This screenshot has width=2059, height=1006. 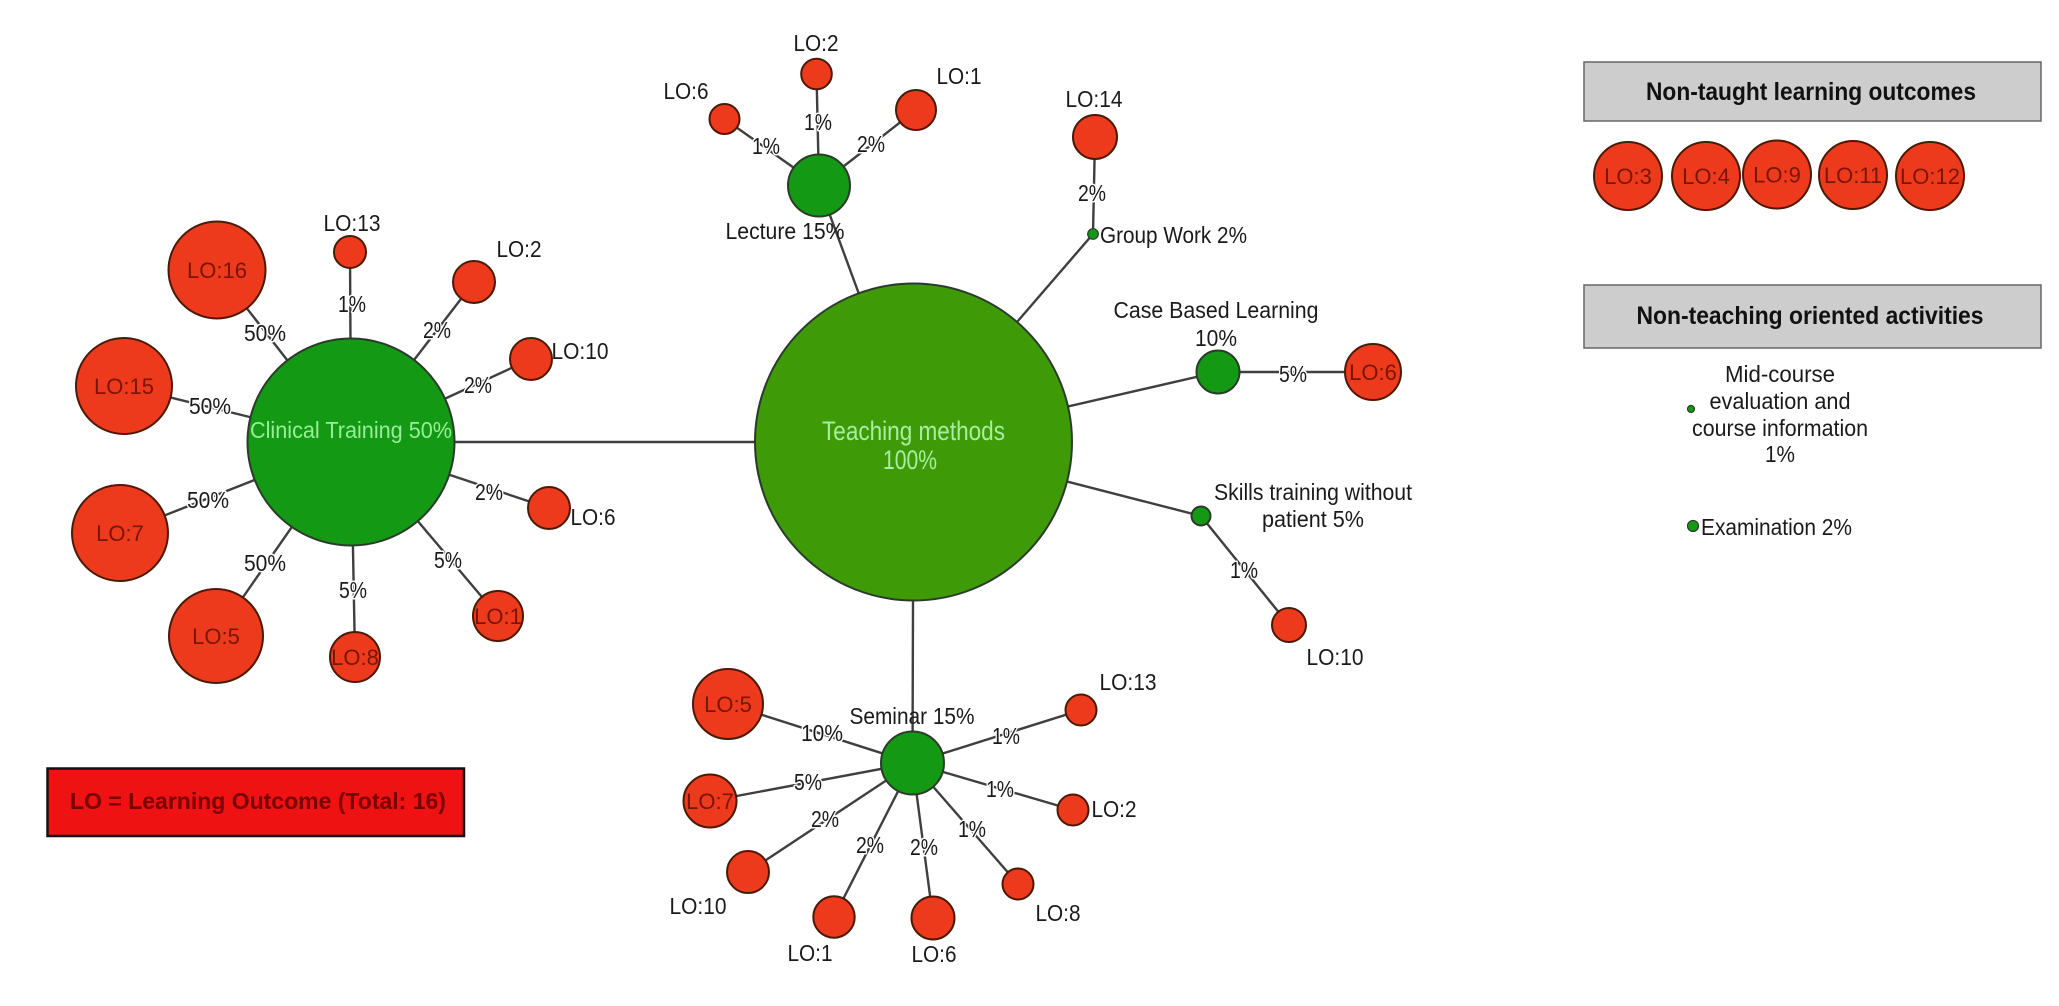 I want to click on svg-text: LO:9, so click(x=1777, y=175).